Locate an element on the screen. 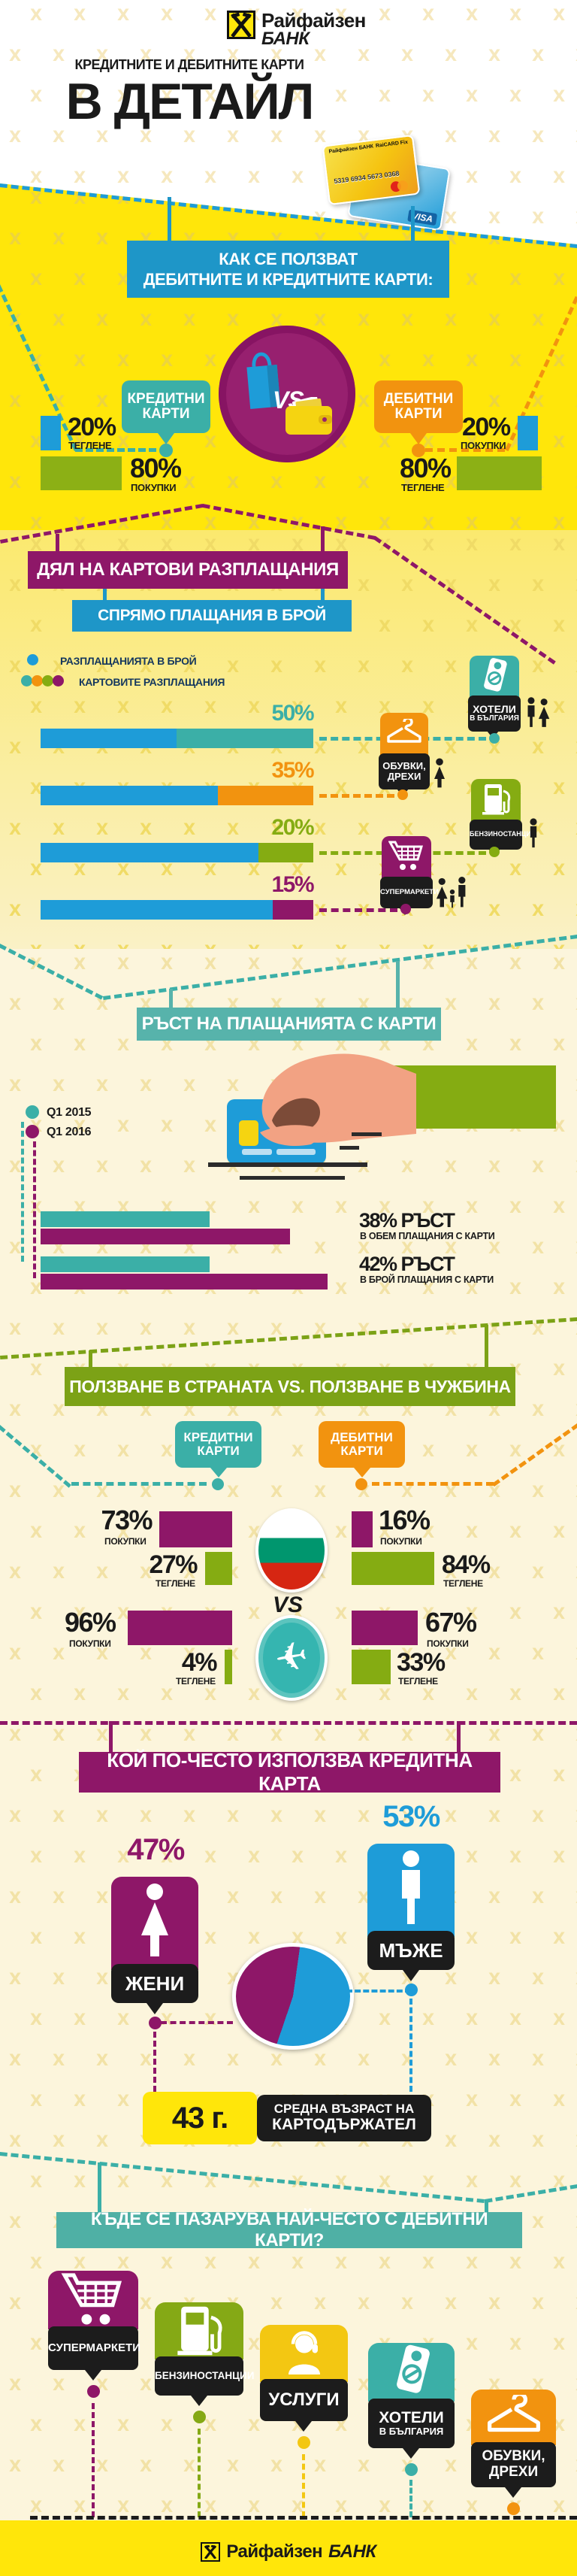  legend-card-dot-teal is located at coordinates (27, 680).